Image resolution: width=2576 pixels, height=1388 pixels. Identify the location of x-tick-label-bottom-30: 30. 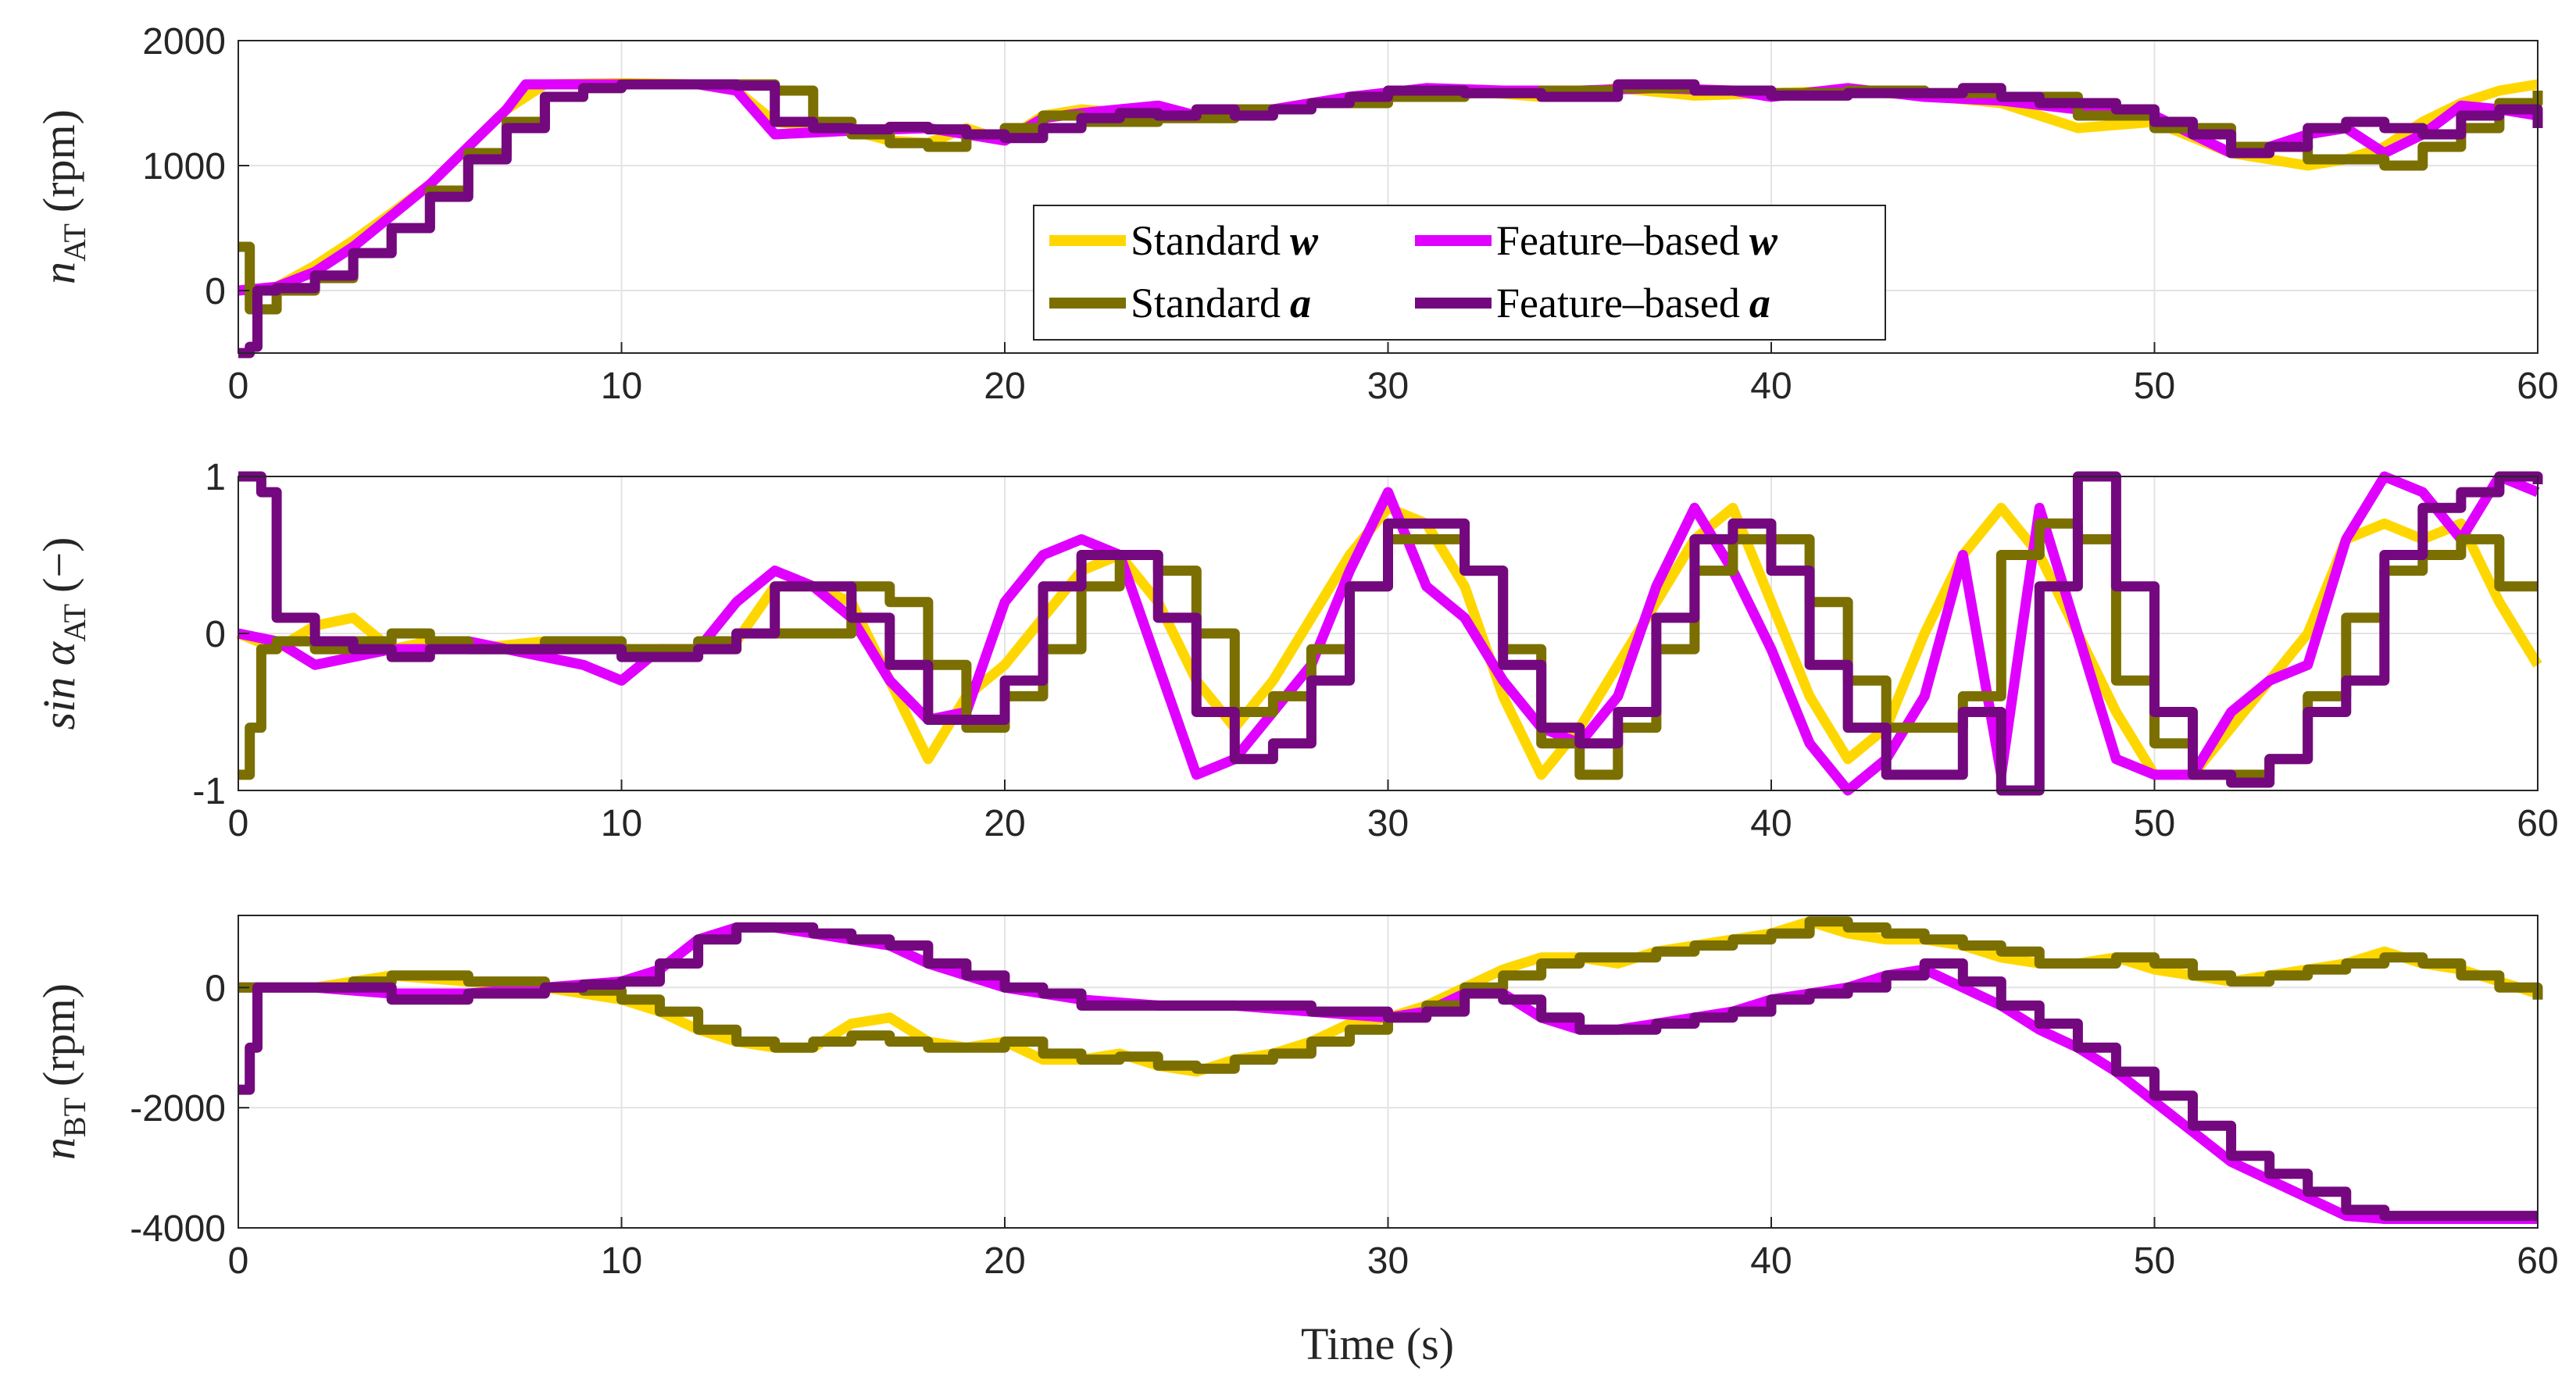
(1388, 1261).